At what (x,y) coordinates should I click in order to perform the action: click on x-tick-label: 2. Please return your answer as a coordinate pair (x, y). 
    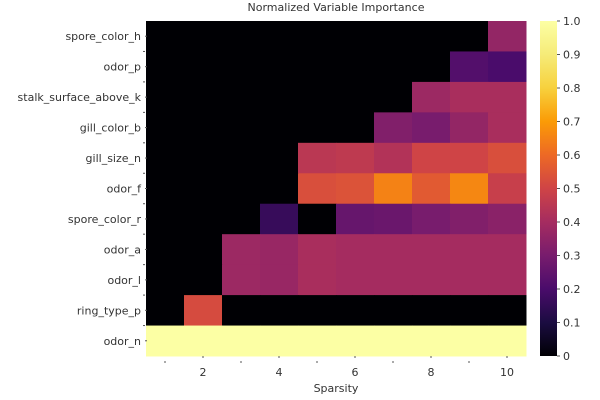
    Looking at the image, I should click on (203, 372).